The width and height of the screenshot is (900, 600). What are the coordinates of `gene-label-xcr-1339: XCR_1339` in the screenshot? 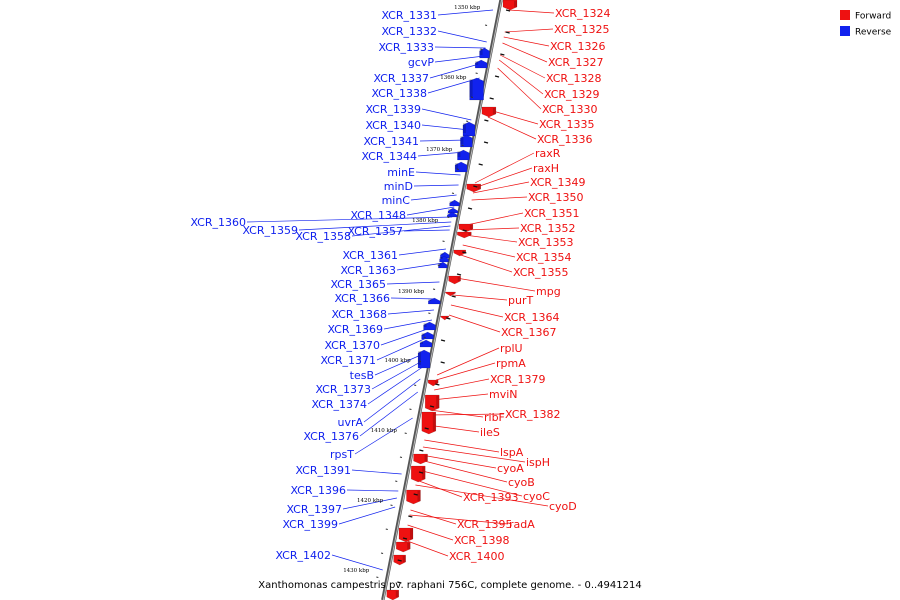 It's located at (393, 109).